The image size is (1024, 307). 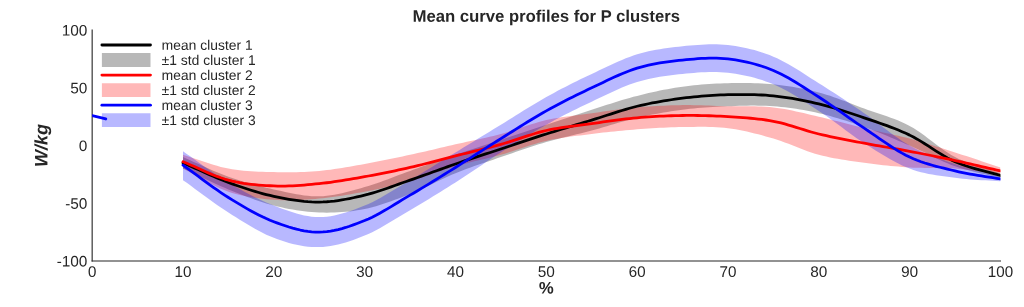 What do you see at coordinates (546, 17) in the screenshot?
I see `chart-title: Mean curve profiles for P clusters` at bounding box center [546, 17].